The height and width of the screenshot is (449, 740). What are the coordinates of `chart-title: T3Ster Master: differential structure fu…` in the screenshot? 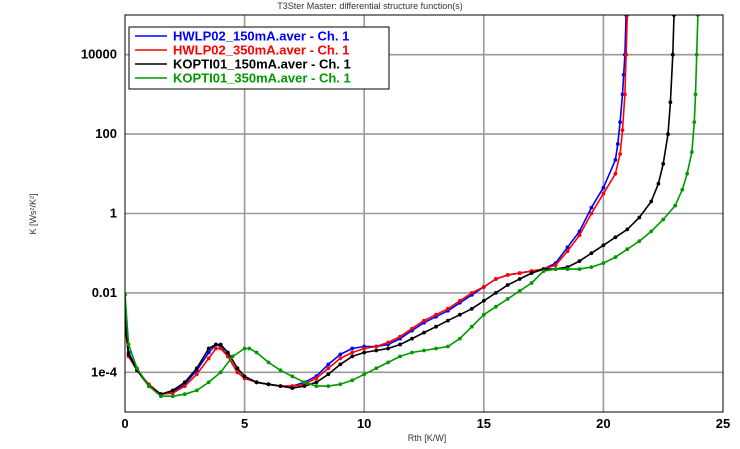 It's located at (370, 6).